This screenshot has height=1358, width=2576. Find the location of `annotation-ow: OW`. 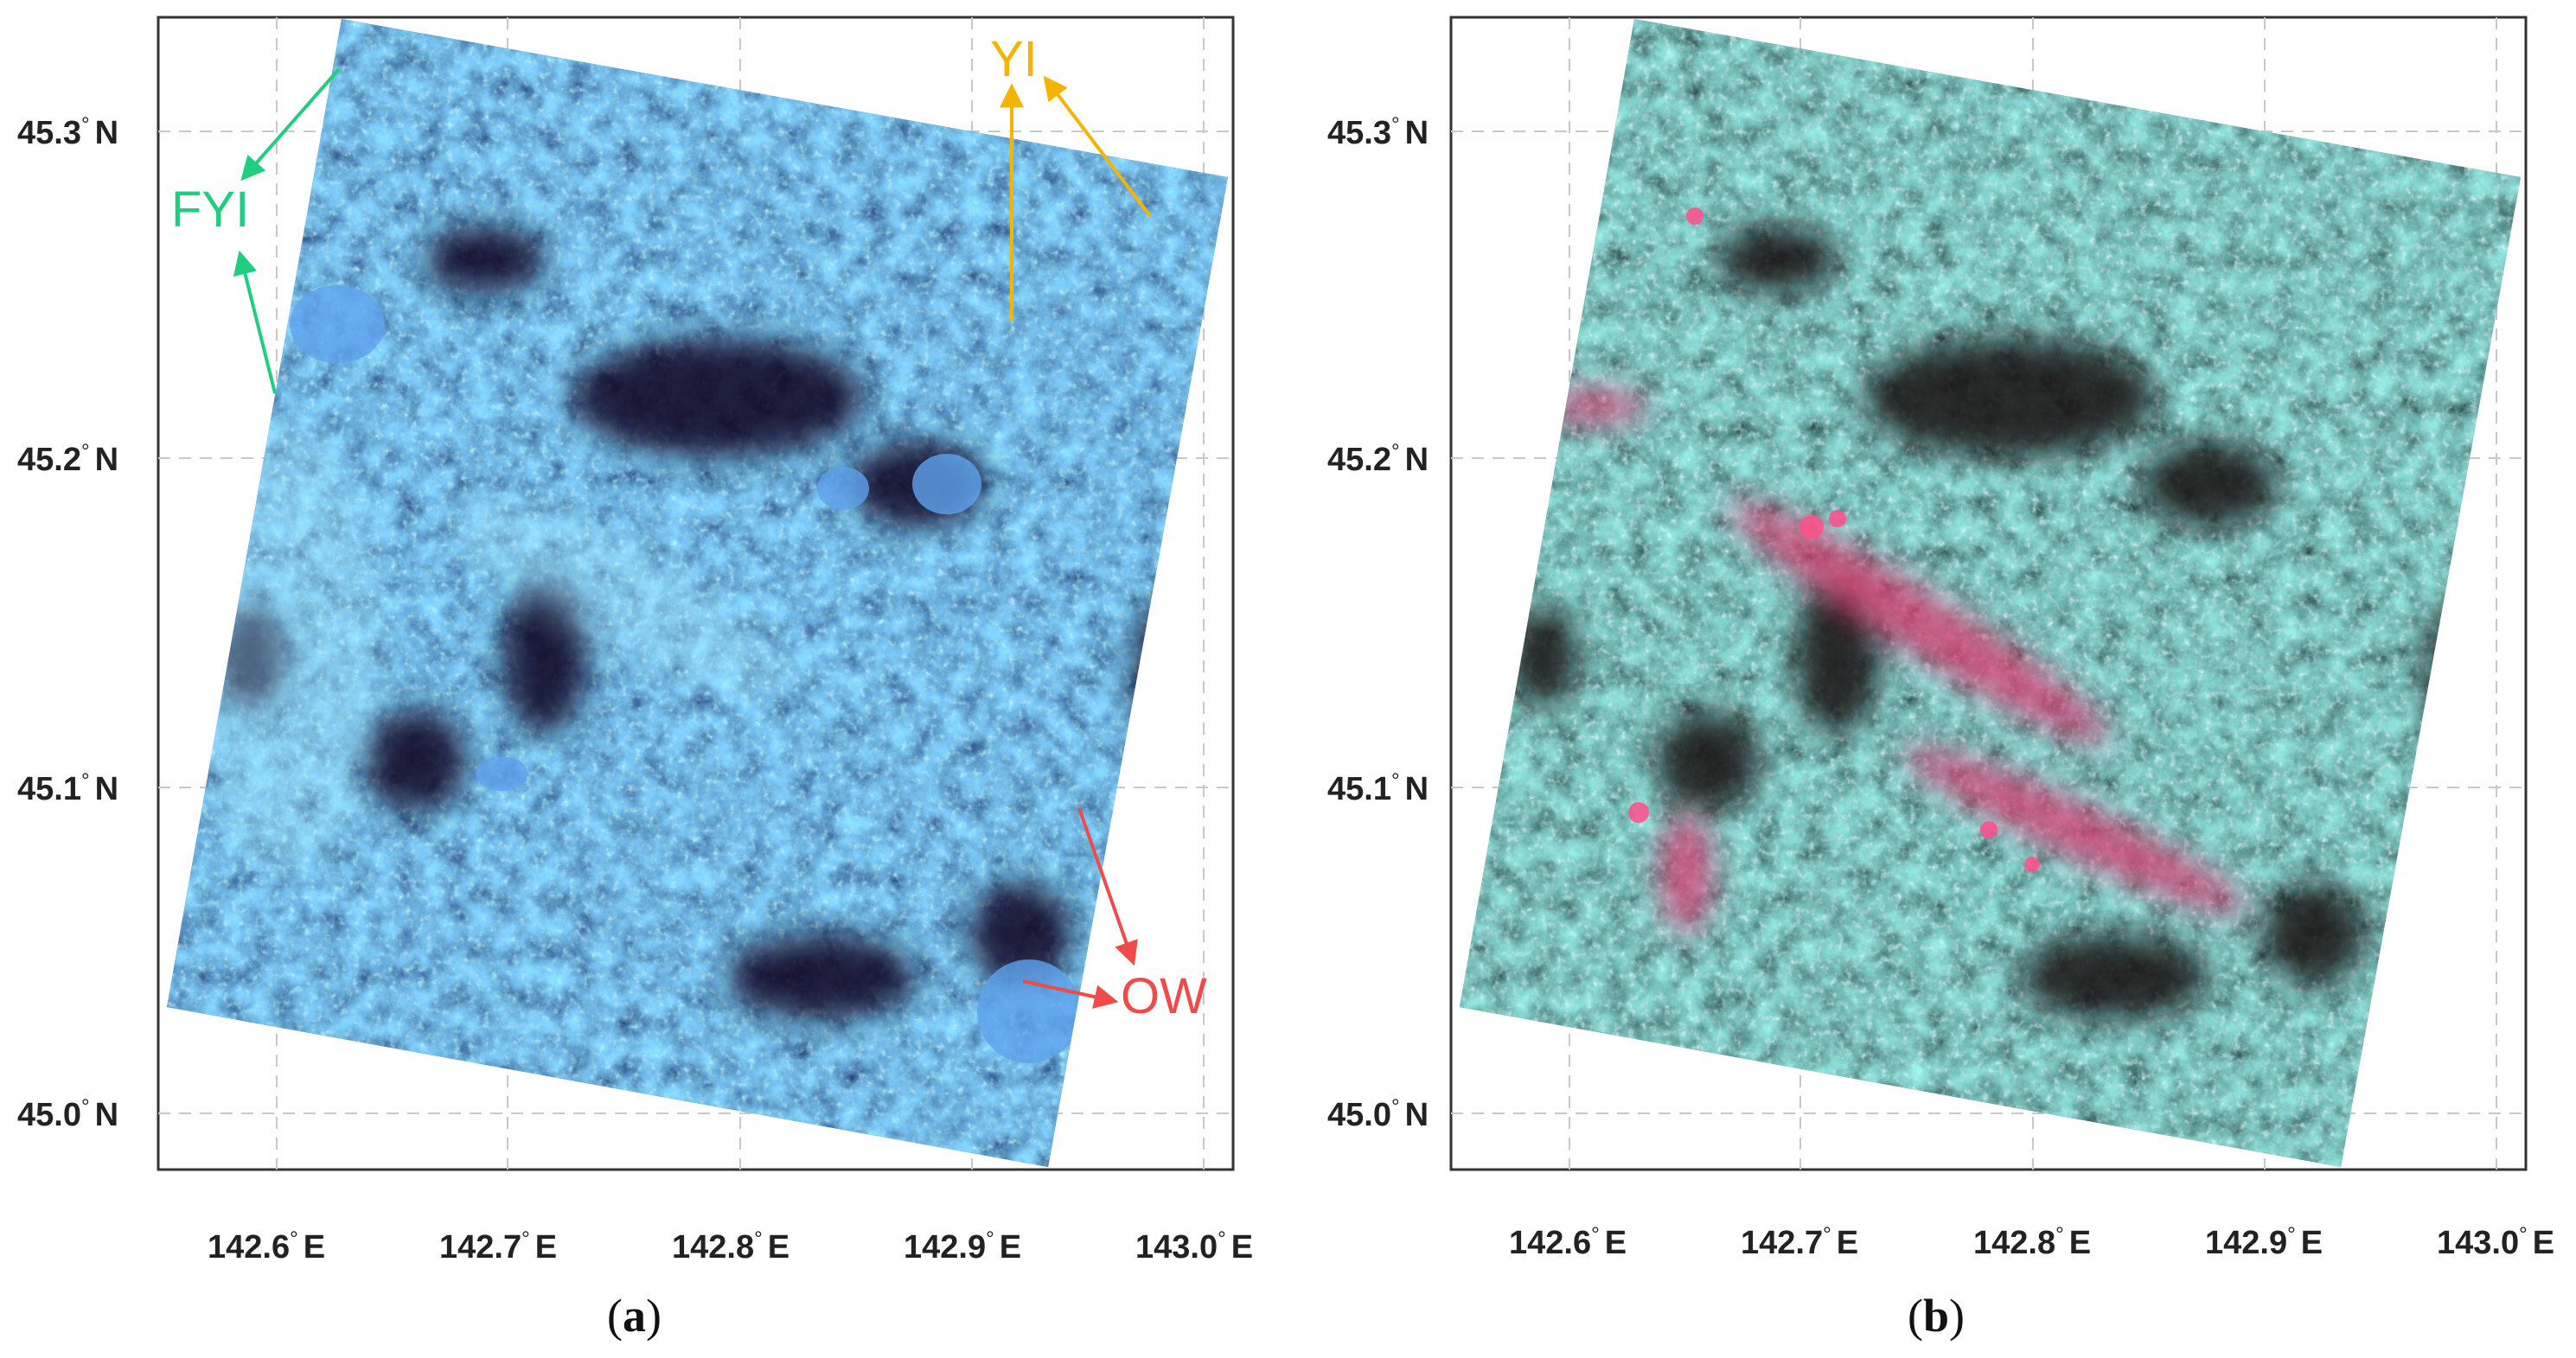

annotation-ow: OW is located at coordinates (1114, 915).